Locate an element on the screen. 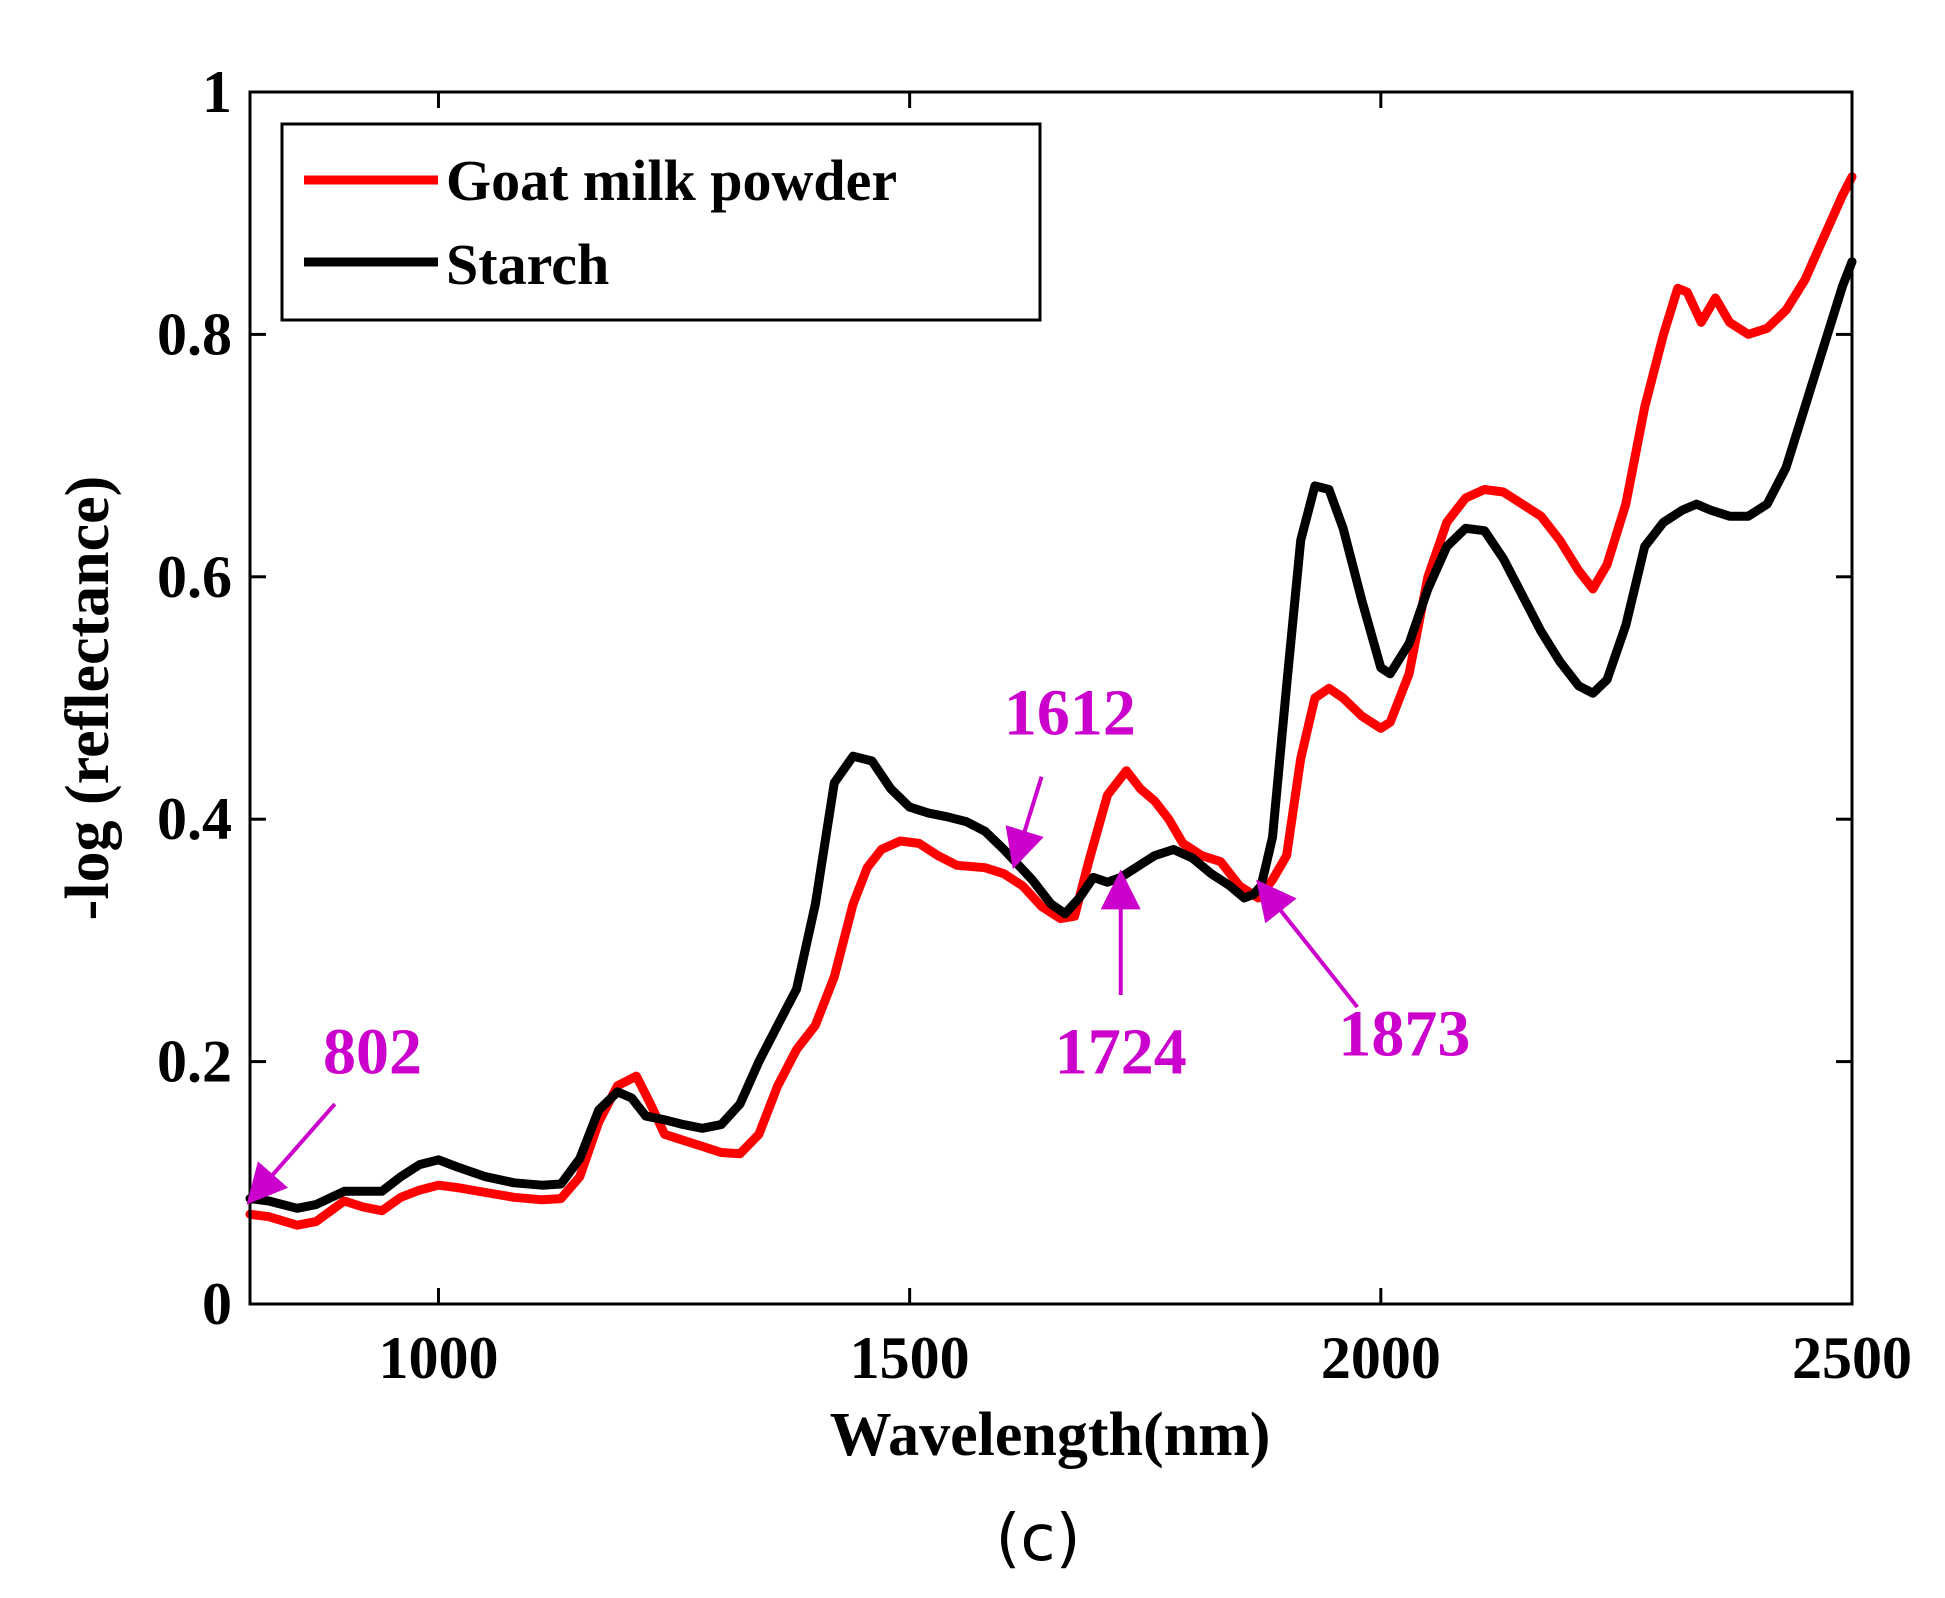  y-tick-label: 0.4 is located at coordinates (194, 819).